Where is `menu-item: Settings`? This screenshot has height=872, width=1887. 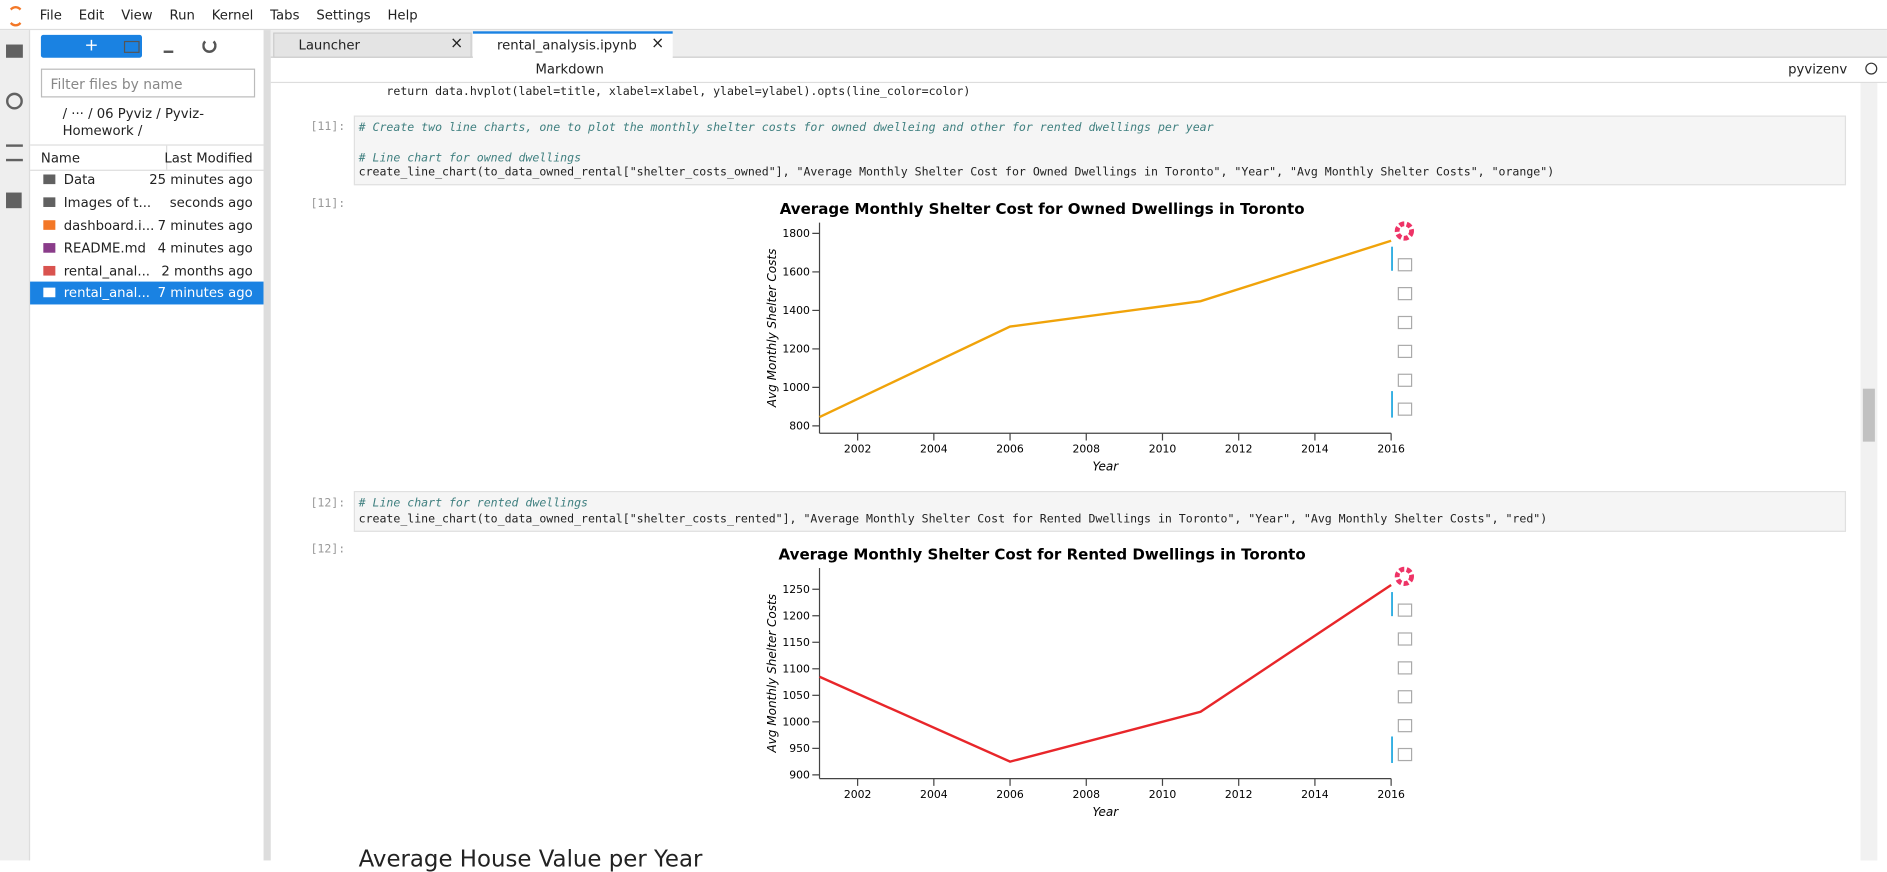
menu-item: Settings is located at coordinates (343, 15).